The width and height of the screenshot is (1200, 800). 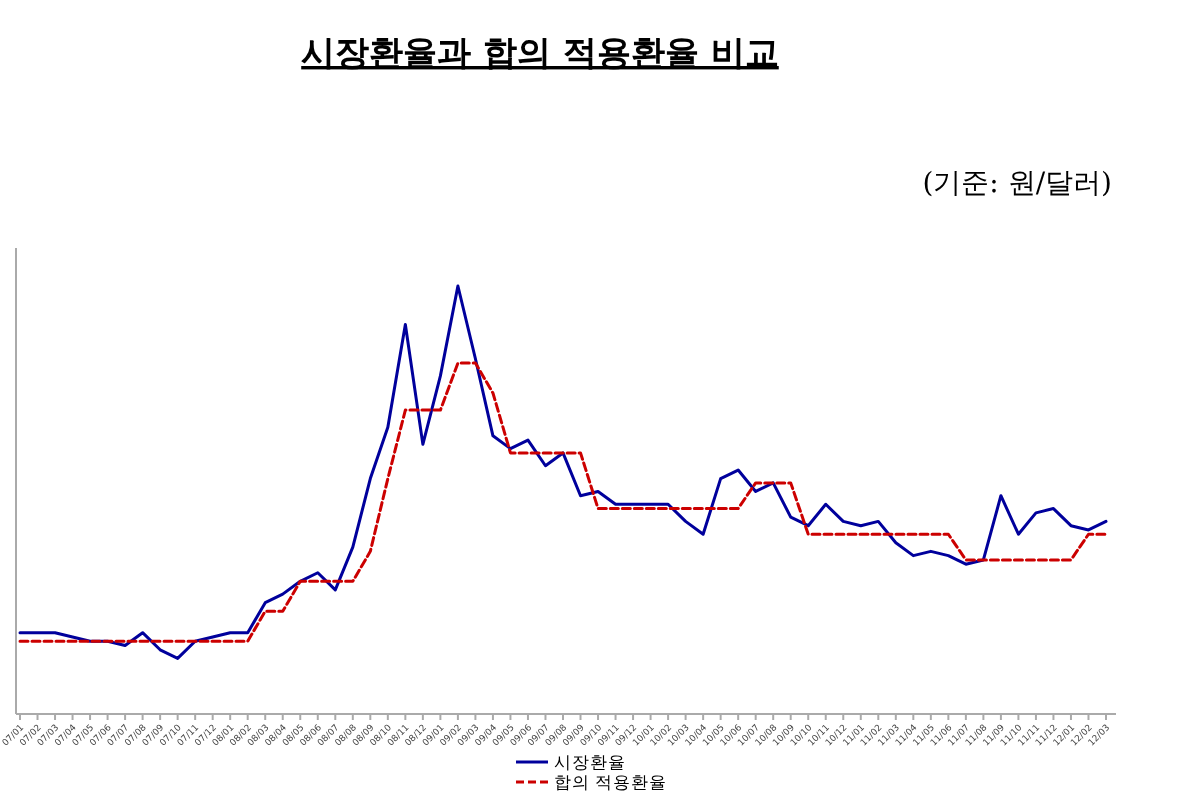 I want to click on text: (기준: 원/달러), so click(x=1017, y=184).